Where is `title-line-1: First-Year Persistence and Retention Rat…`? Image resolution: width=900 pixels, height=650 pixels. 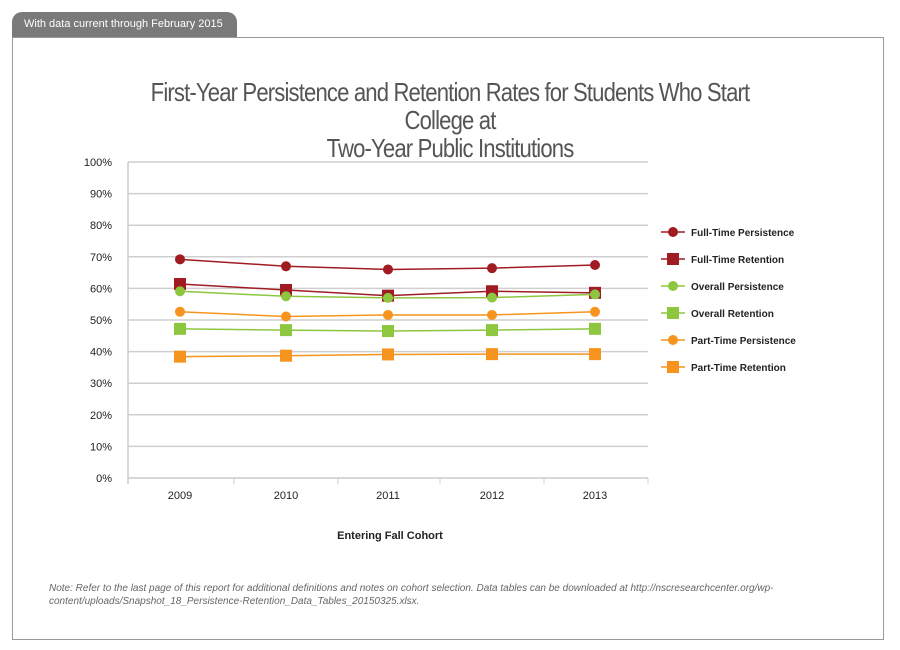
title-line-1: First-Year Persistence and Retention Rat… is located at coordinates (450, 106).